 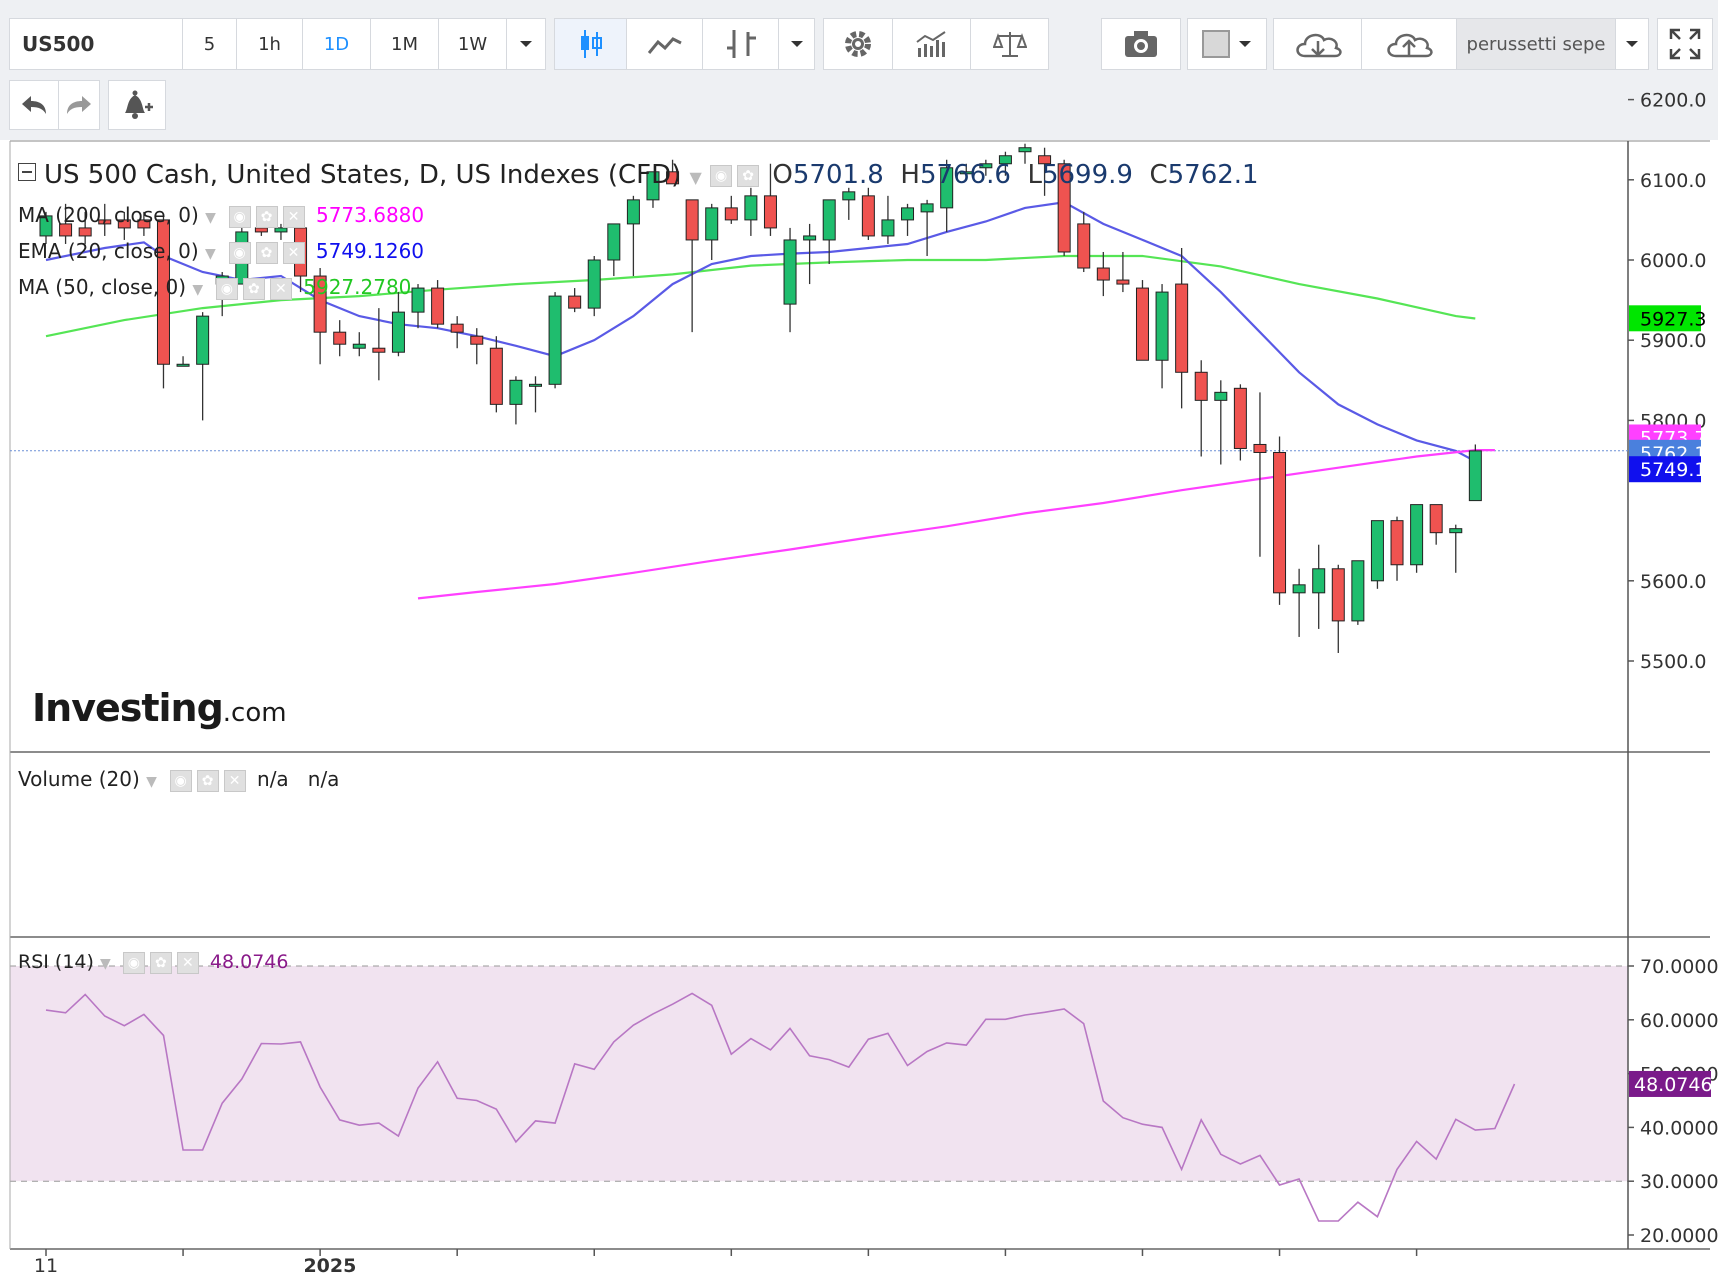 I want to click on interval-dropdown, so click(x=526, y=44).